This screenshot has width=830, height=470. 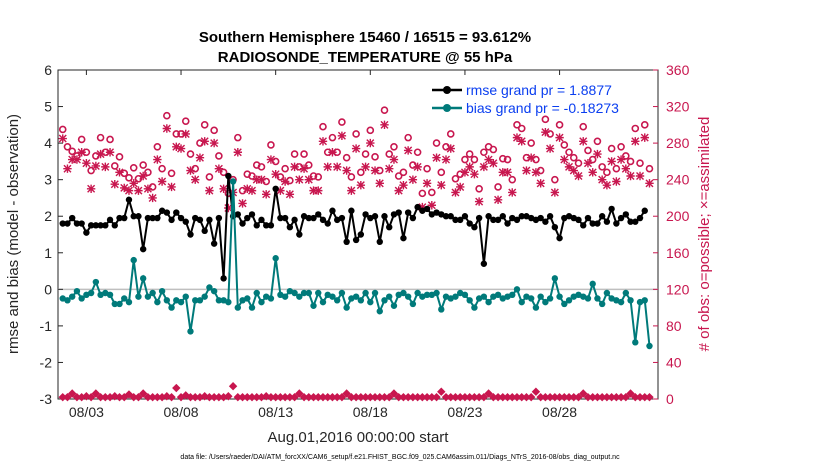 What do you see at coordinates (48, 253) in the screenshot?
I see `y-tick-label: 1` at bounding box center [48, 253].